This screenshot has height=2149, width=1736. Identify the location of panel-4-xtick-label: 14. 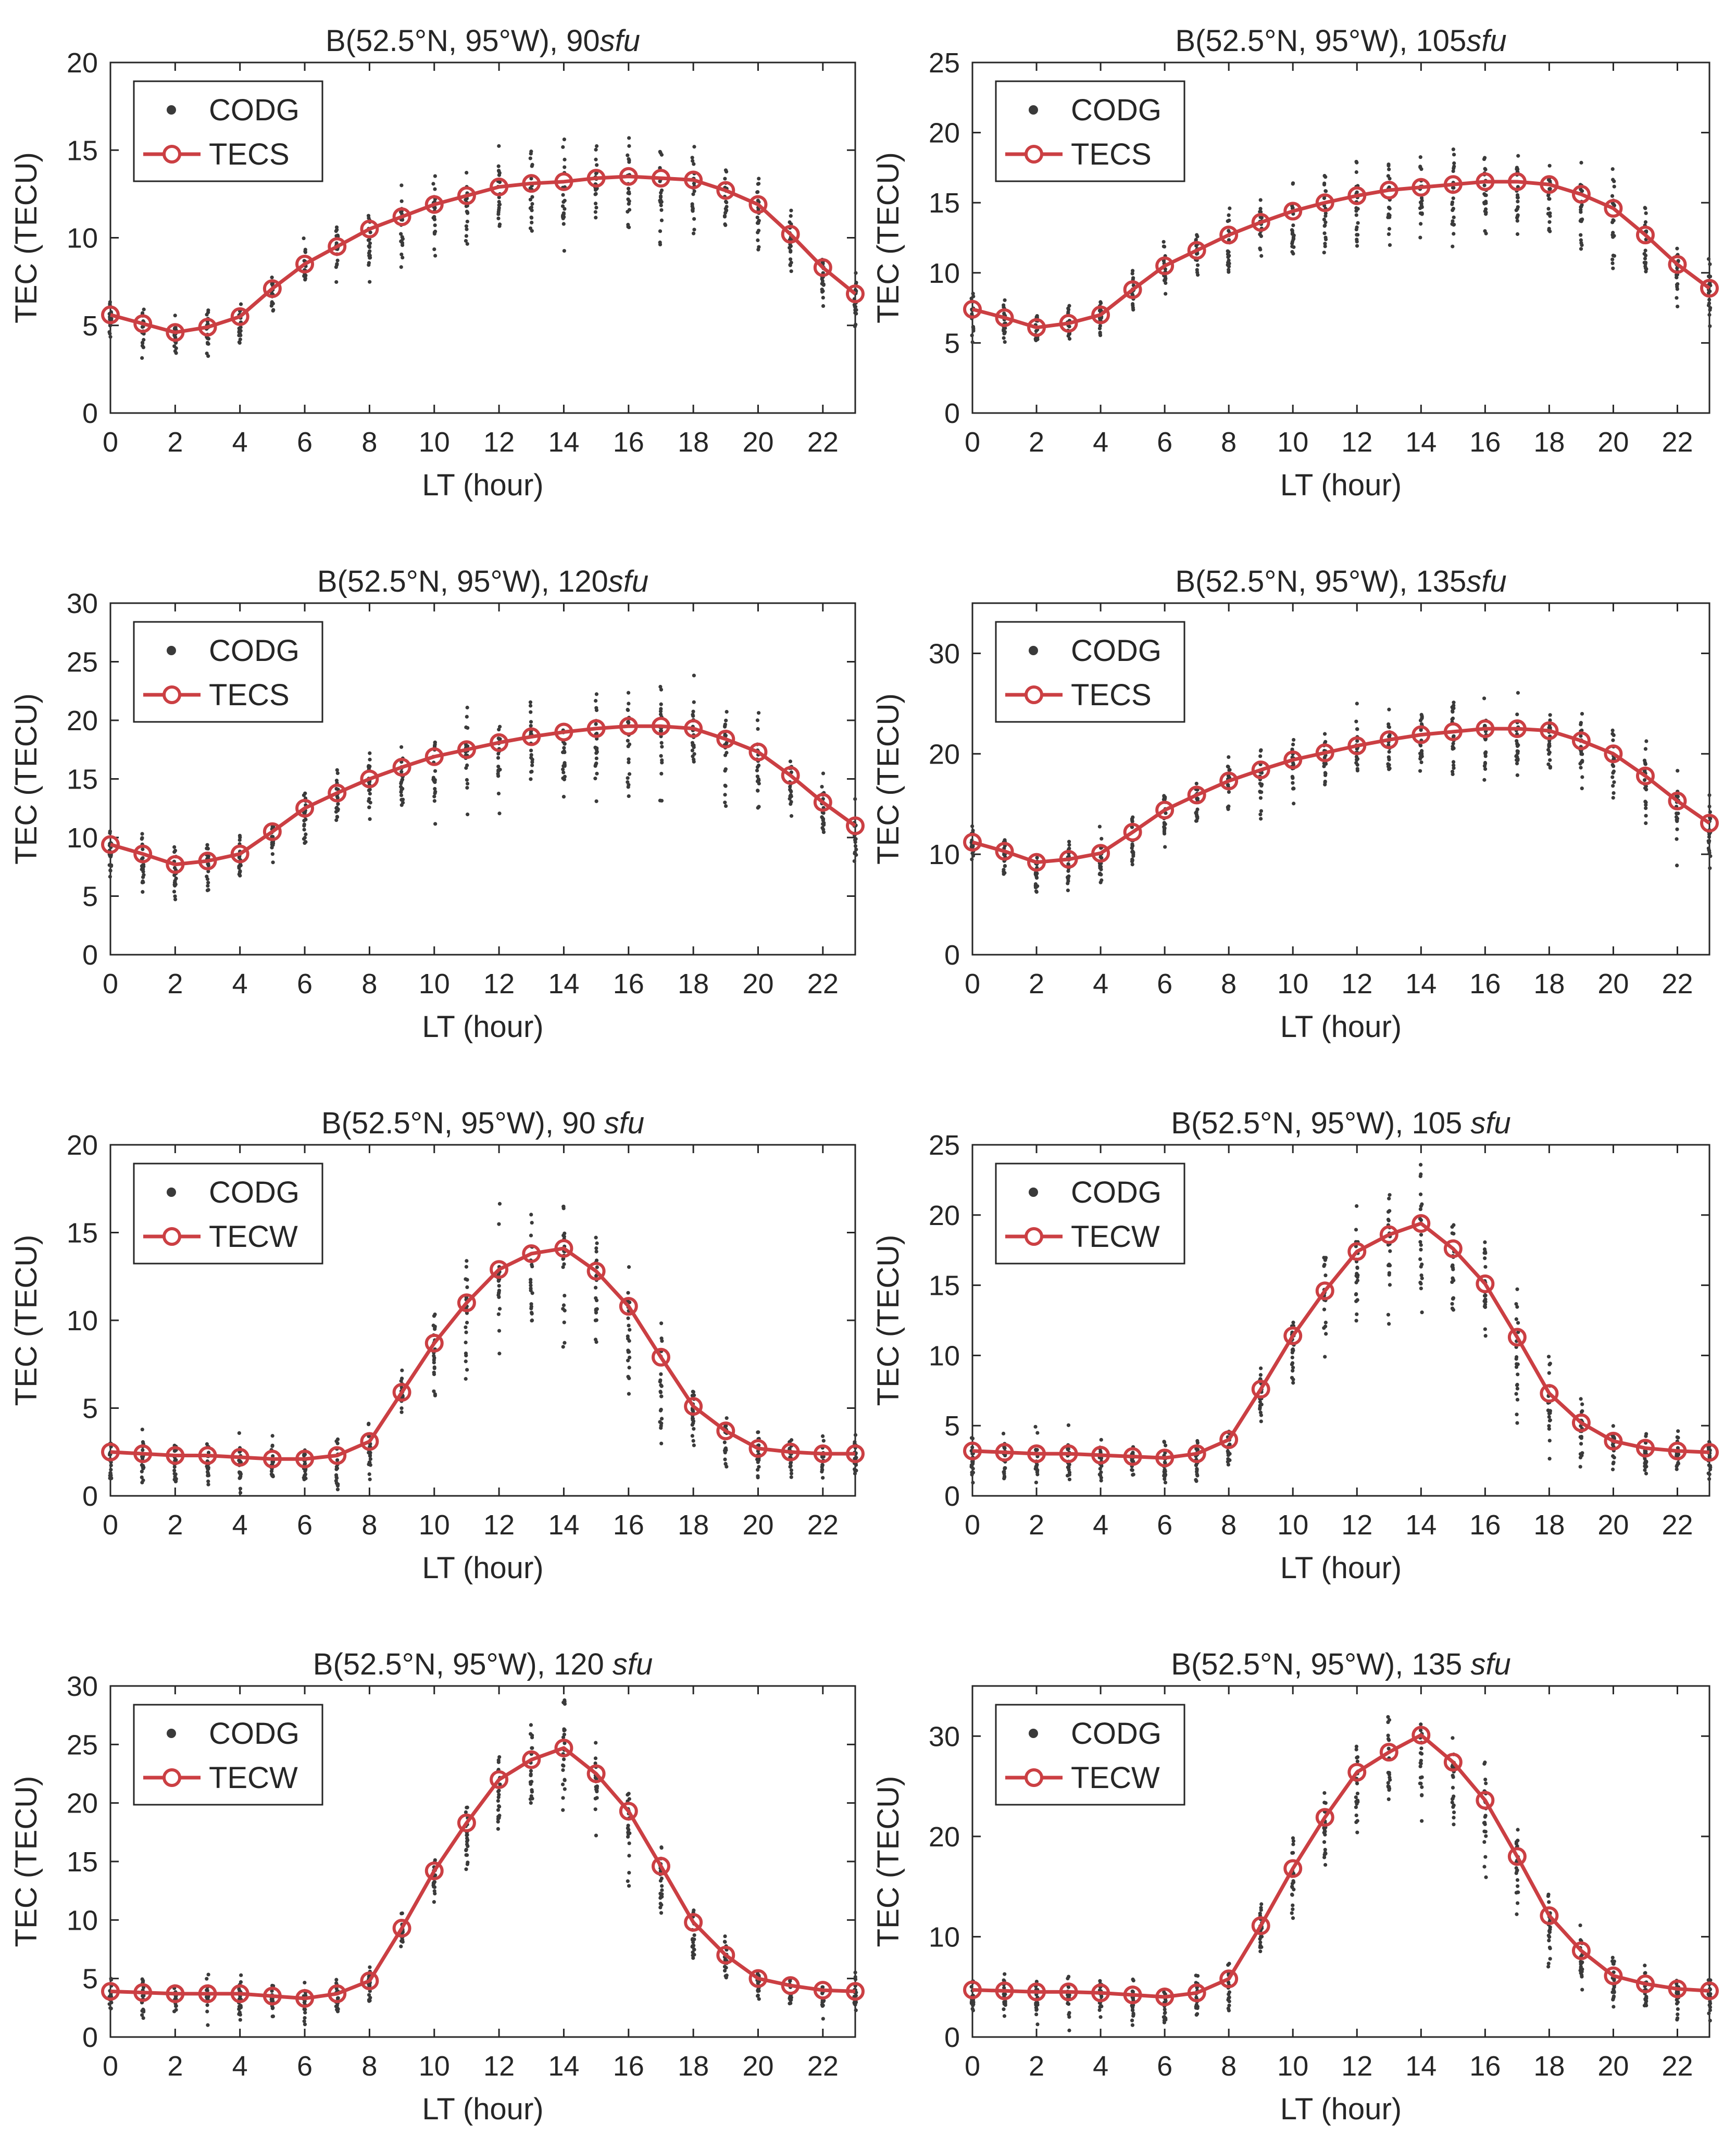
(1421, 983).